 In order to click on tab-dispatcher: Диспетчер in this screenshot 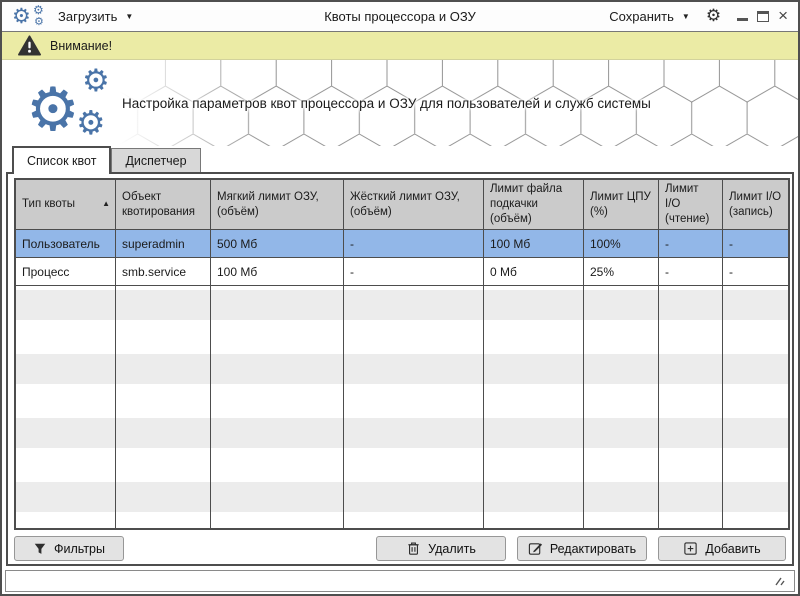, I will do `click(156, 160)`.